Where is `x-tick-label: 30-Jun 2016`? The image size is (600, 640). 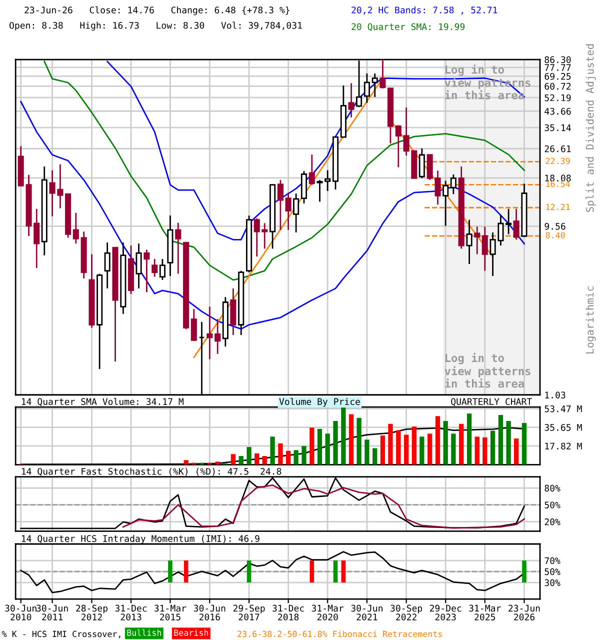
x-tick-label: 30-Jun 2016 is located at coordinates (210, 612).